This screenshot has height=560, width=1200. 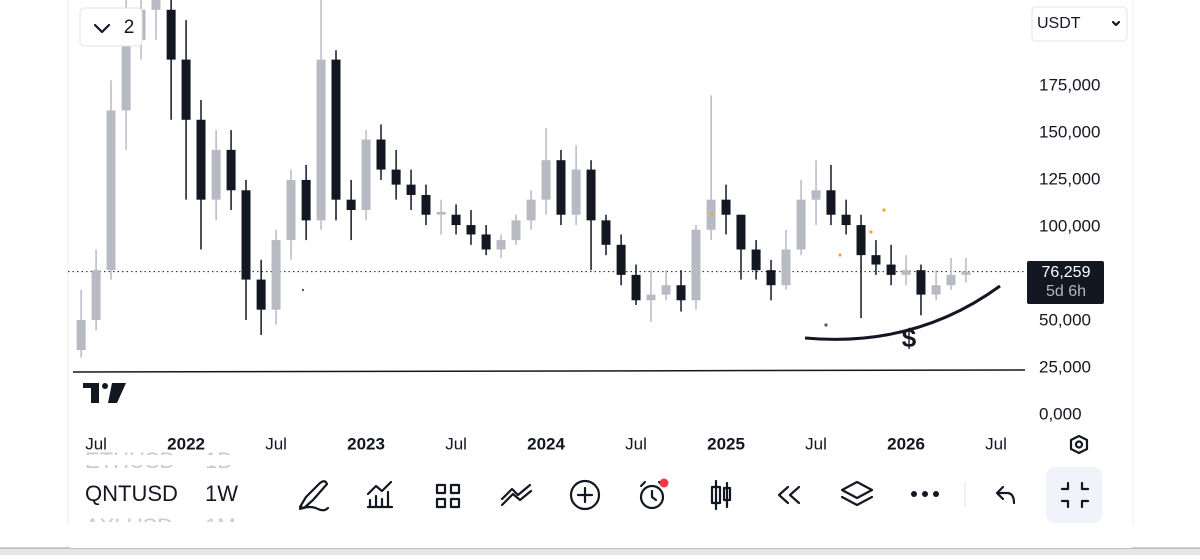 I want to click on candles-icon, so click(x=721, y=495).